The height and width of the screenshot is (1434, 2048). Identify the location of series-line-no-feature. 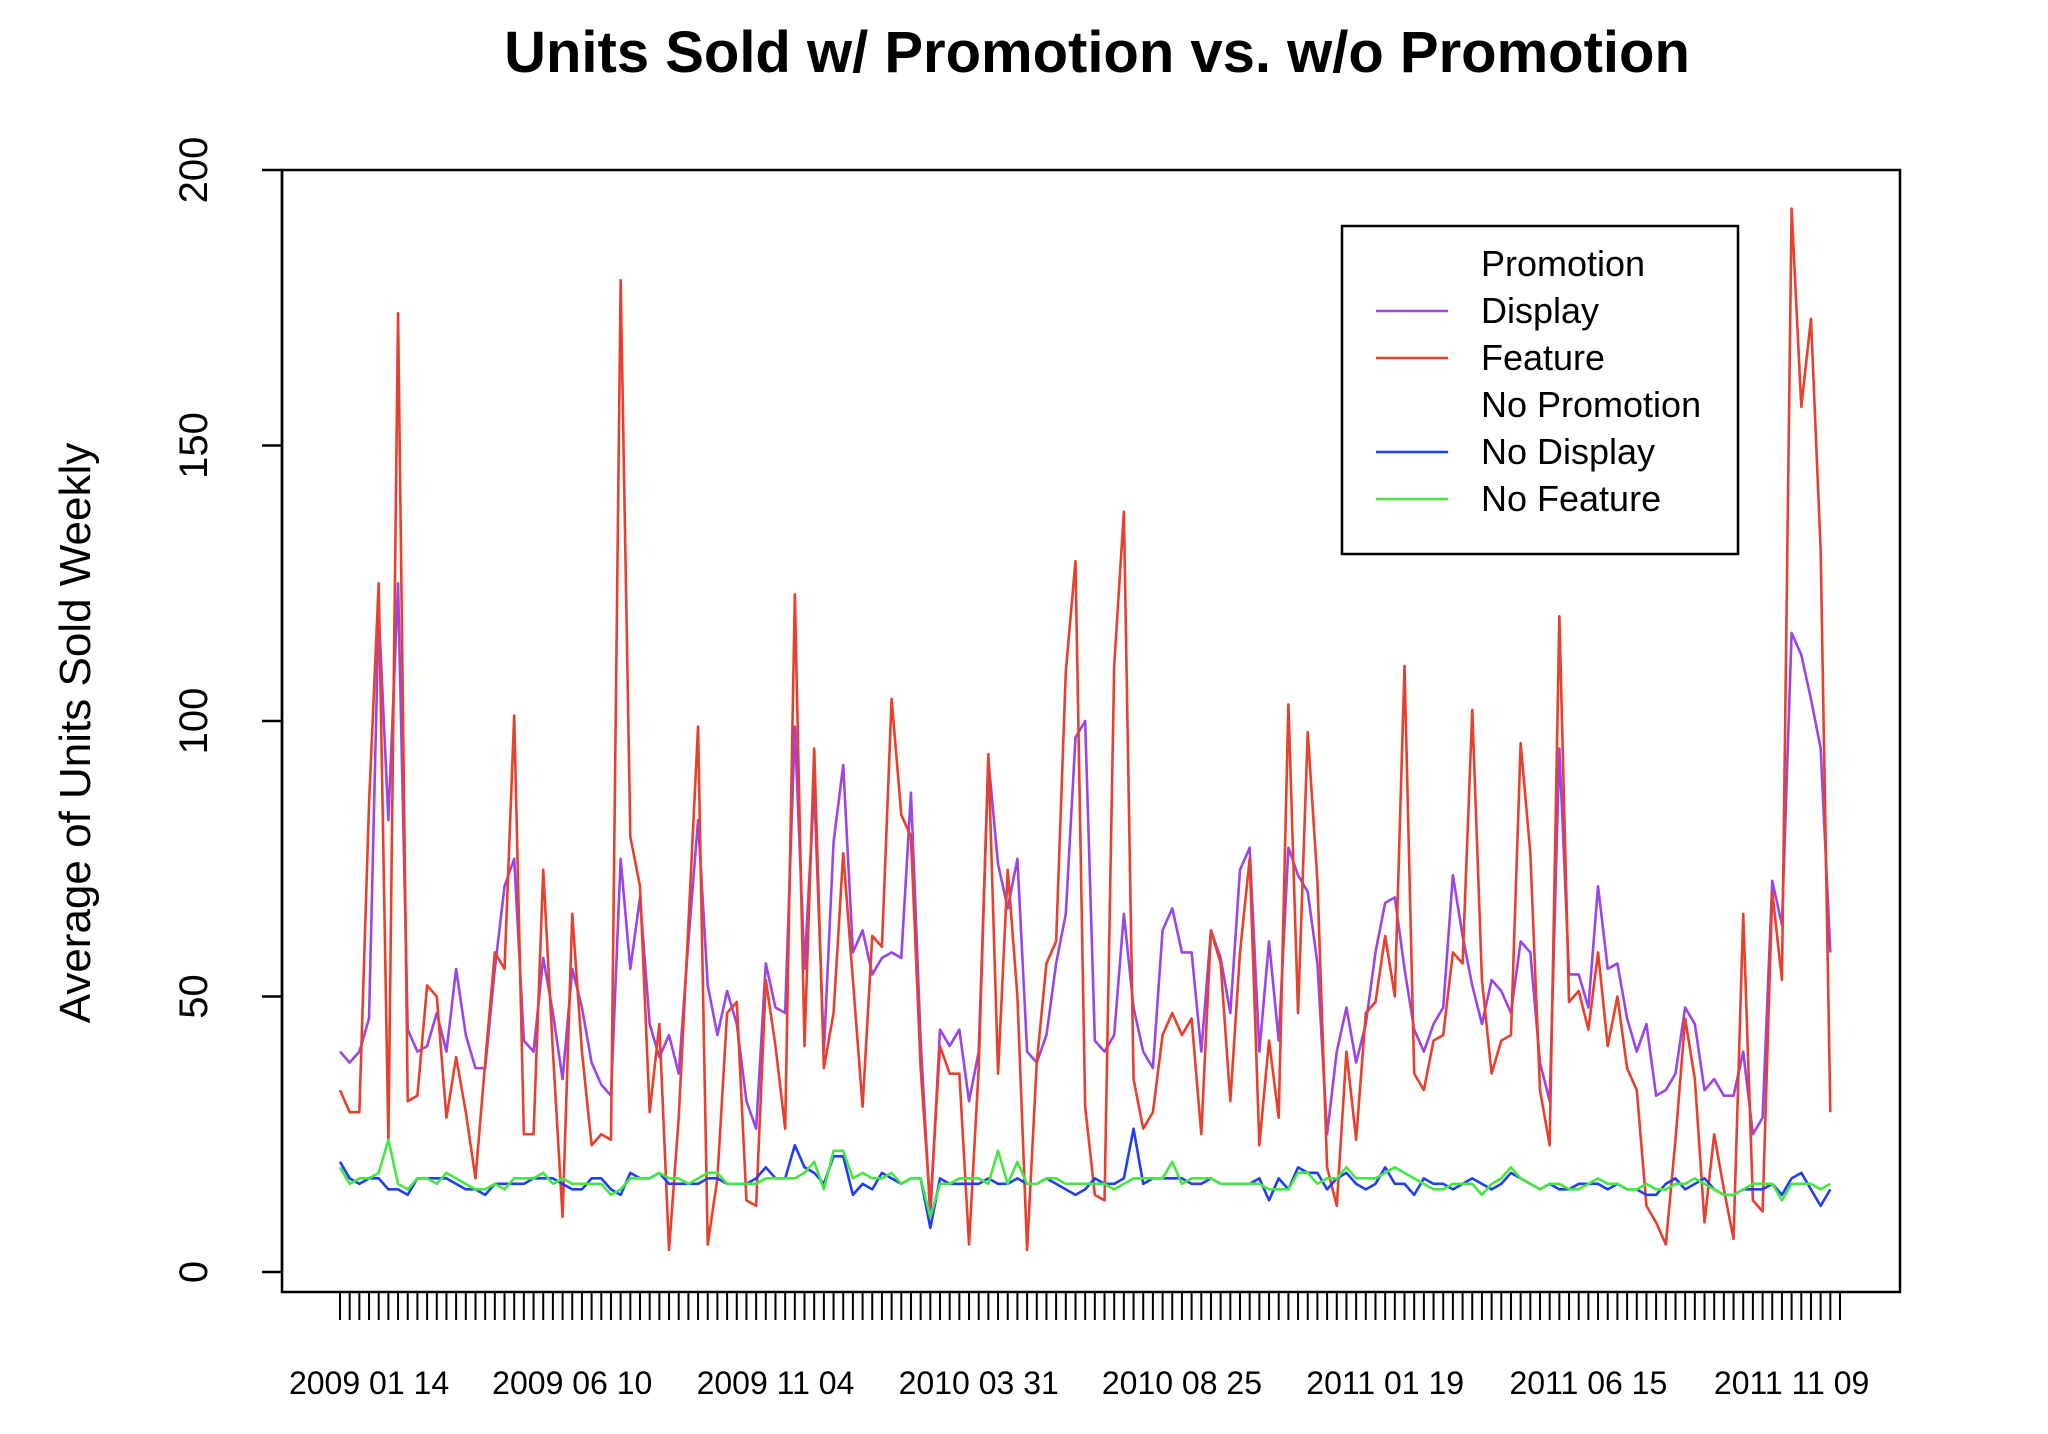
(1084, 1178).